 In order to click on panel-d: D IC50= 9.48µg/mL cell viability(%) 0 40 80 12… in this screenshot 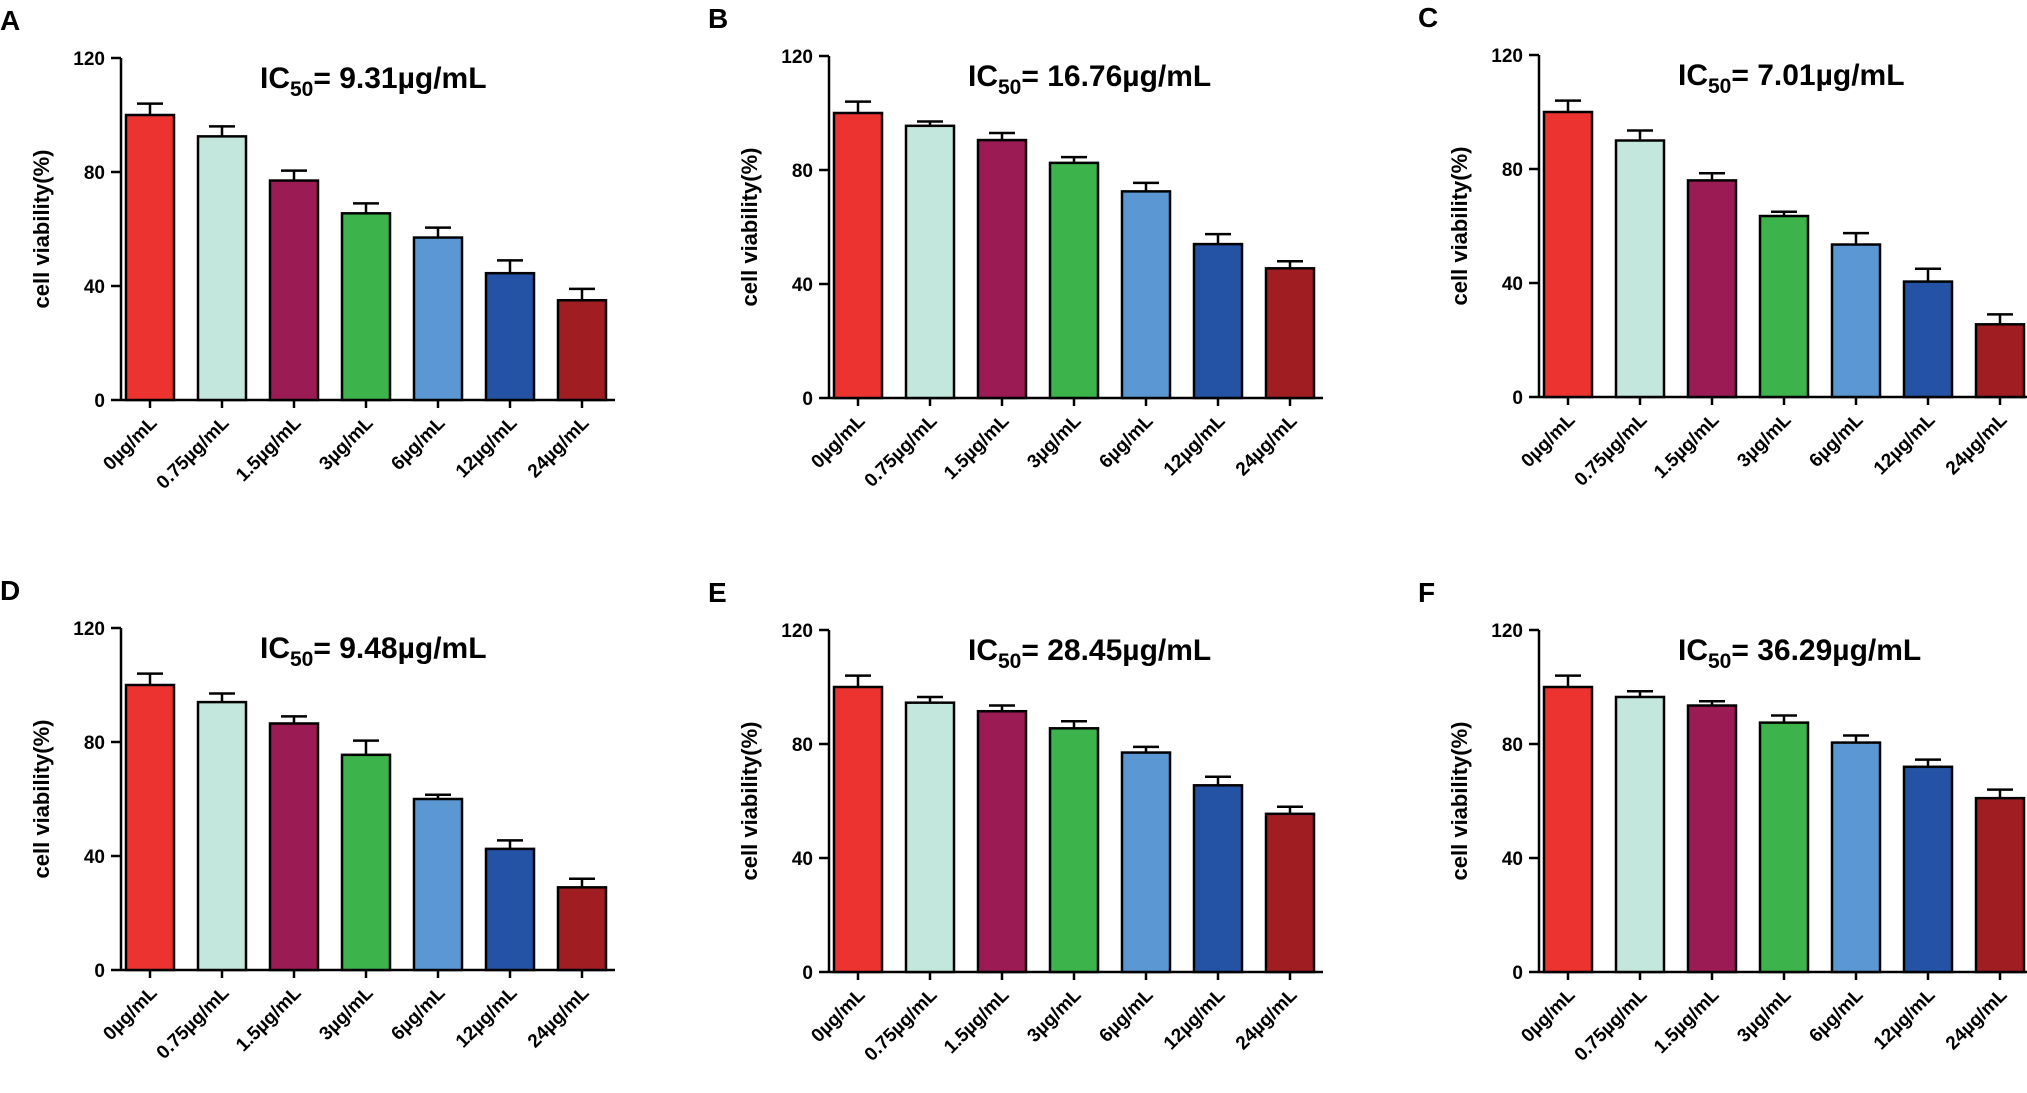, I will do `click(307, 819)`.